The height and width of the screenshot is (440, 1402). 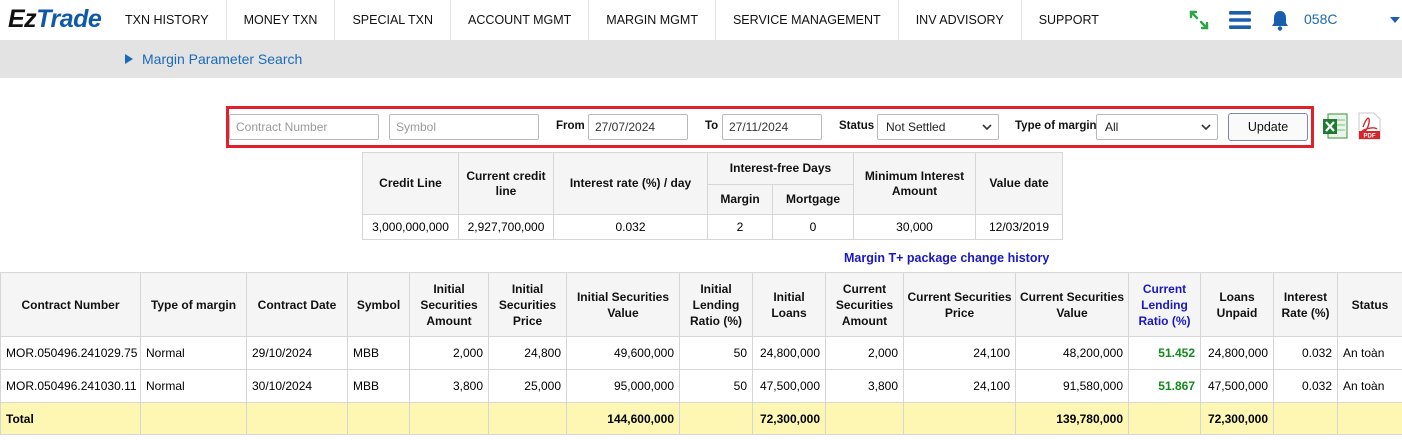 I want to click on initial-securities-value-cell: 95,000,000, so click(x=623, y=386).